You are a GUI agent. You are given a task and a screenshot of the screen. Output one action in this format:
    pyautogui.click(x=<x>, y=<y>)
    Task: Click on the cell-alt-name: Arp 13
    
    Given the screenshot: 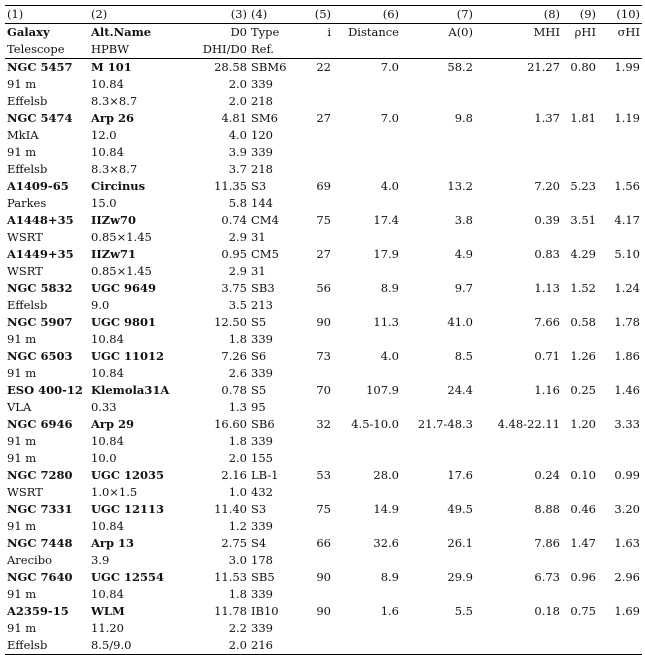 What is the action you would take?
    pyautogui.click(x=113, y=543)
    